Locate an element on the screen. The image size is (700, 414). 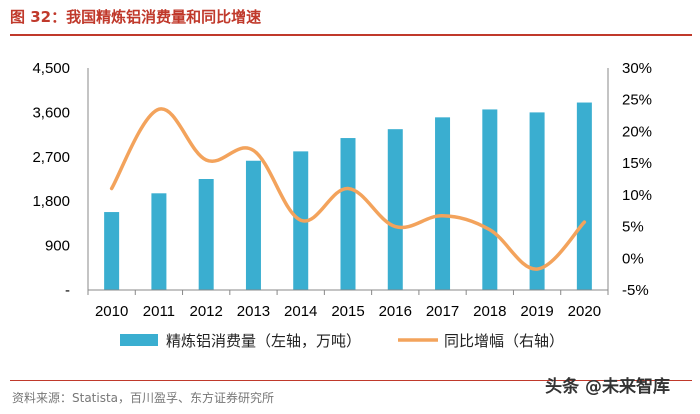
right-tick-label: 10% is located at coordinates (637, 195).